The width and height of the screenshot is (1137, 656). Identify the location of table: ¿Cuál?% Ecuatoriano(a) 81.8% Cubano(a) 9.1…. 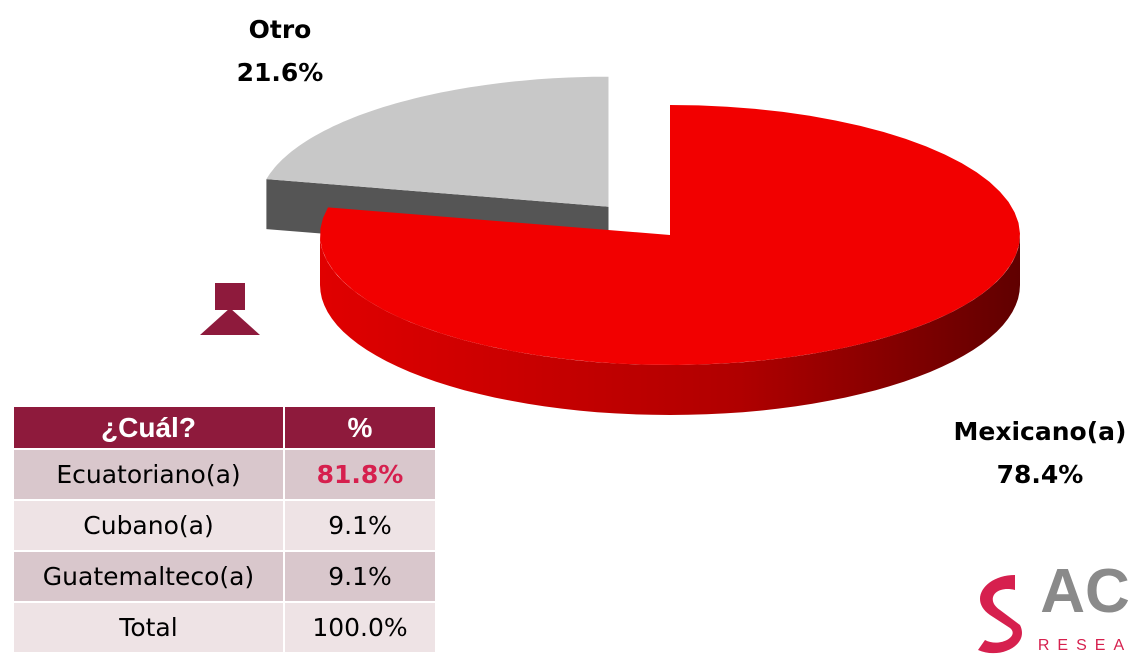
(224, 529).